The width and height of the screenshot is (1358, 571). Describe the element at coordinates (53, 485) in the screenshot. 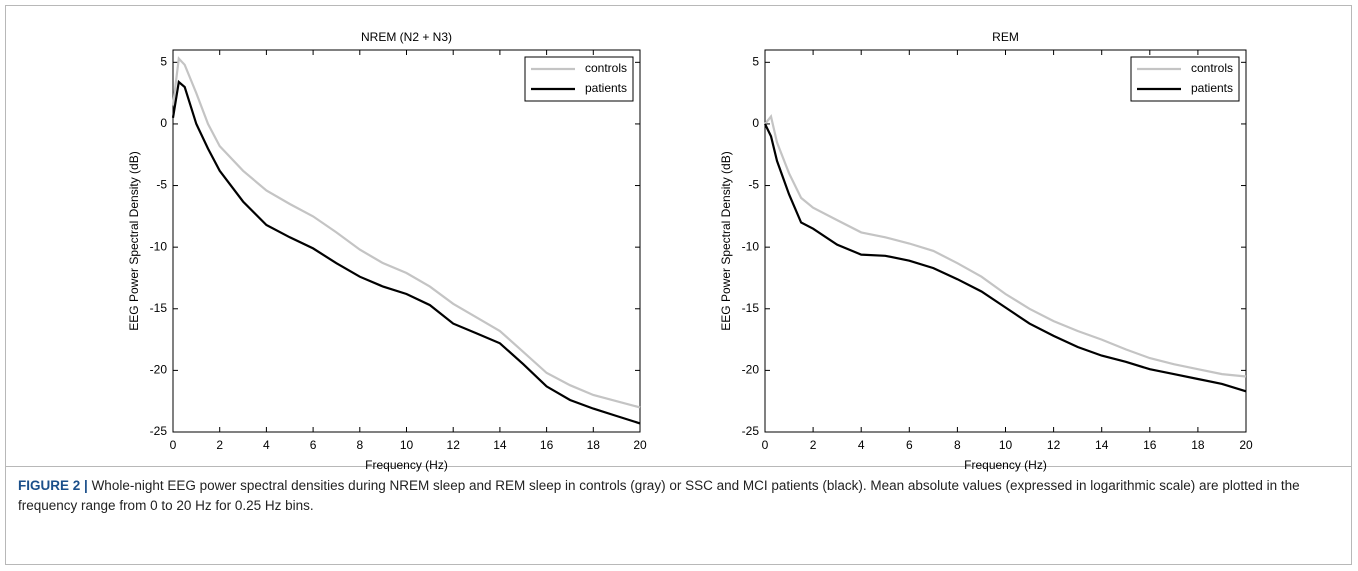

I see `caption-label: FIGURE 2 |` at that location.